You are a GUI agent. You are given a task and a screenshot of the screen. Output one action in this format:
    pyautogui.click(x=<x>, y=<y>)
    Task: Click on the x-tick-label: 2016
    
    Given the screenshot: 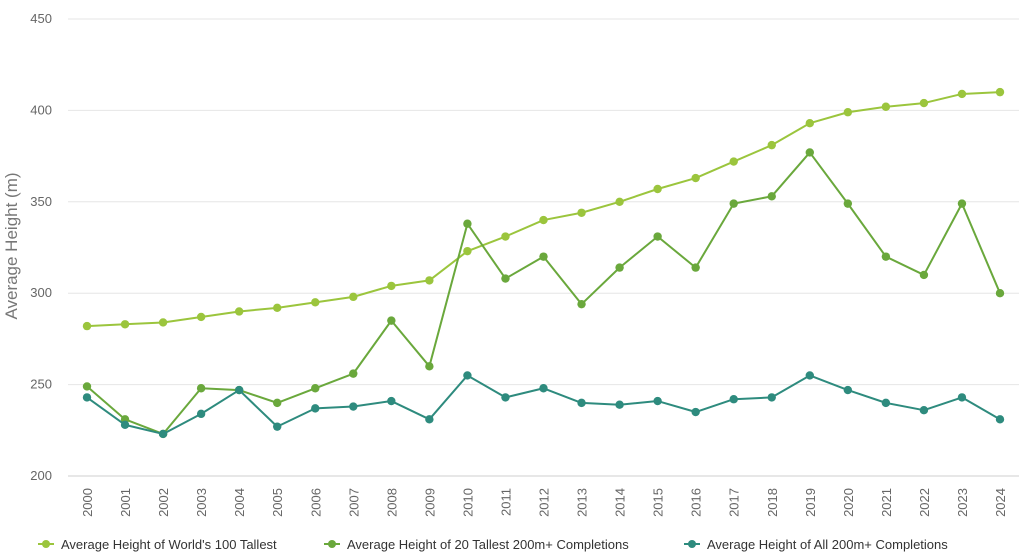 What is the action you would take?
    pyautogui.click(x=696, y=502)
    